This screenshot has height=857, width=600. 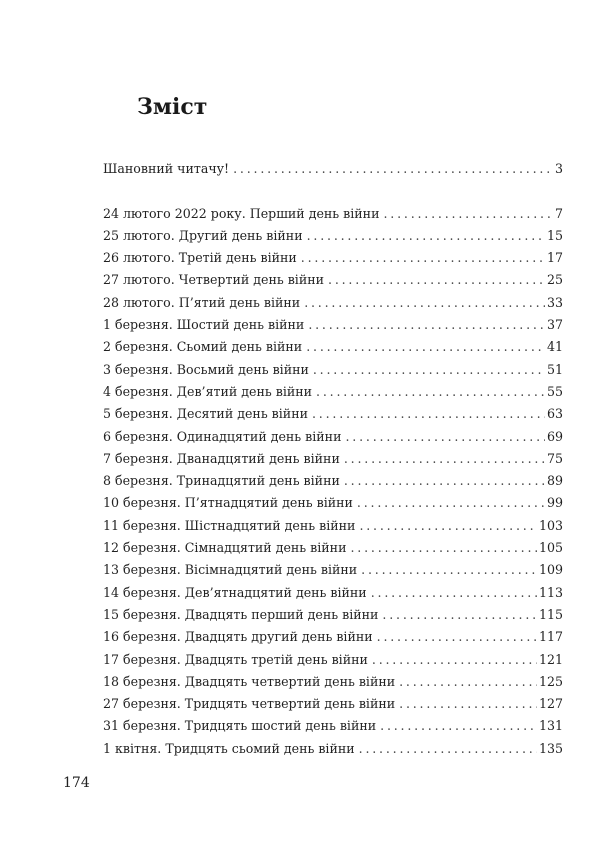 I want to click on toc-entry: 25 лютого. Другий день війни 15, so click(x=333, y=239).